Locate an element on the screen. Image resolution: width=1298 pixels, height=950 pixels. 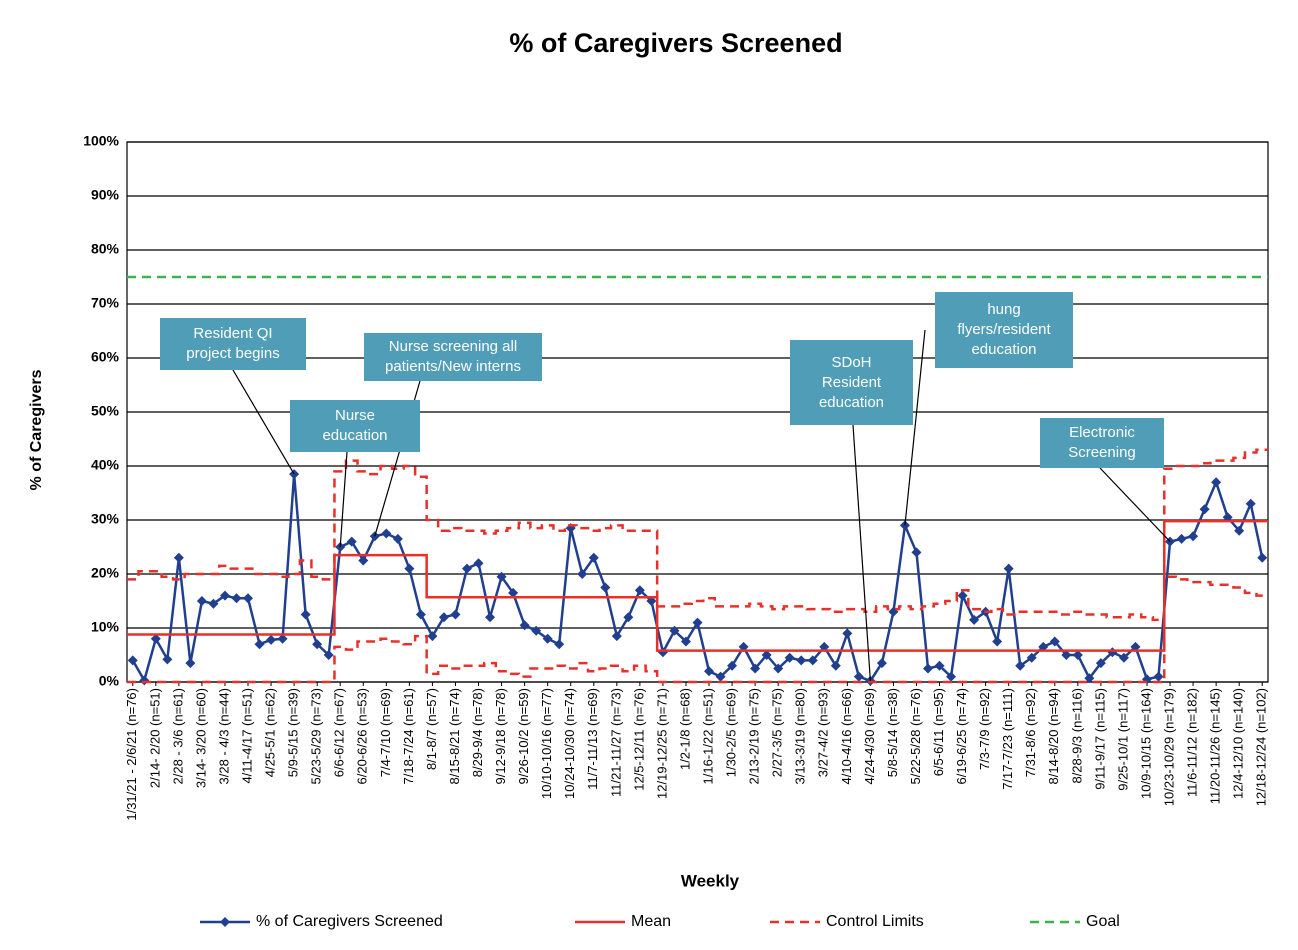
x-tick-label: 11/21-11/27 (n=73) is located at coordinates (615, 742).